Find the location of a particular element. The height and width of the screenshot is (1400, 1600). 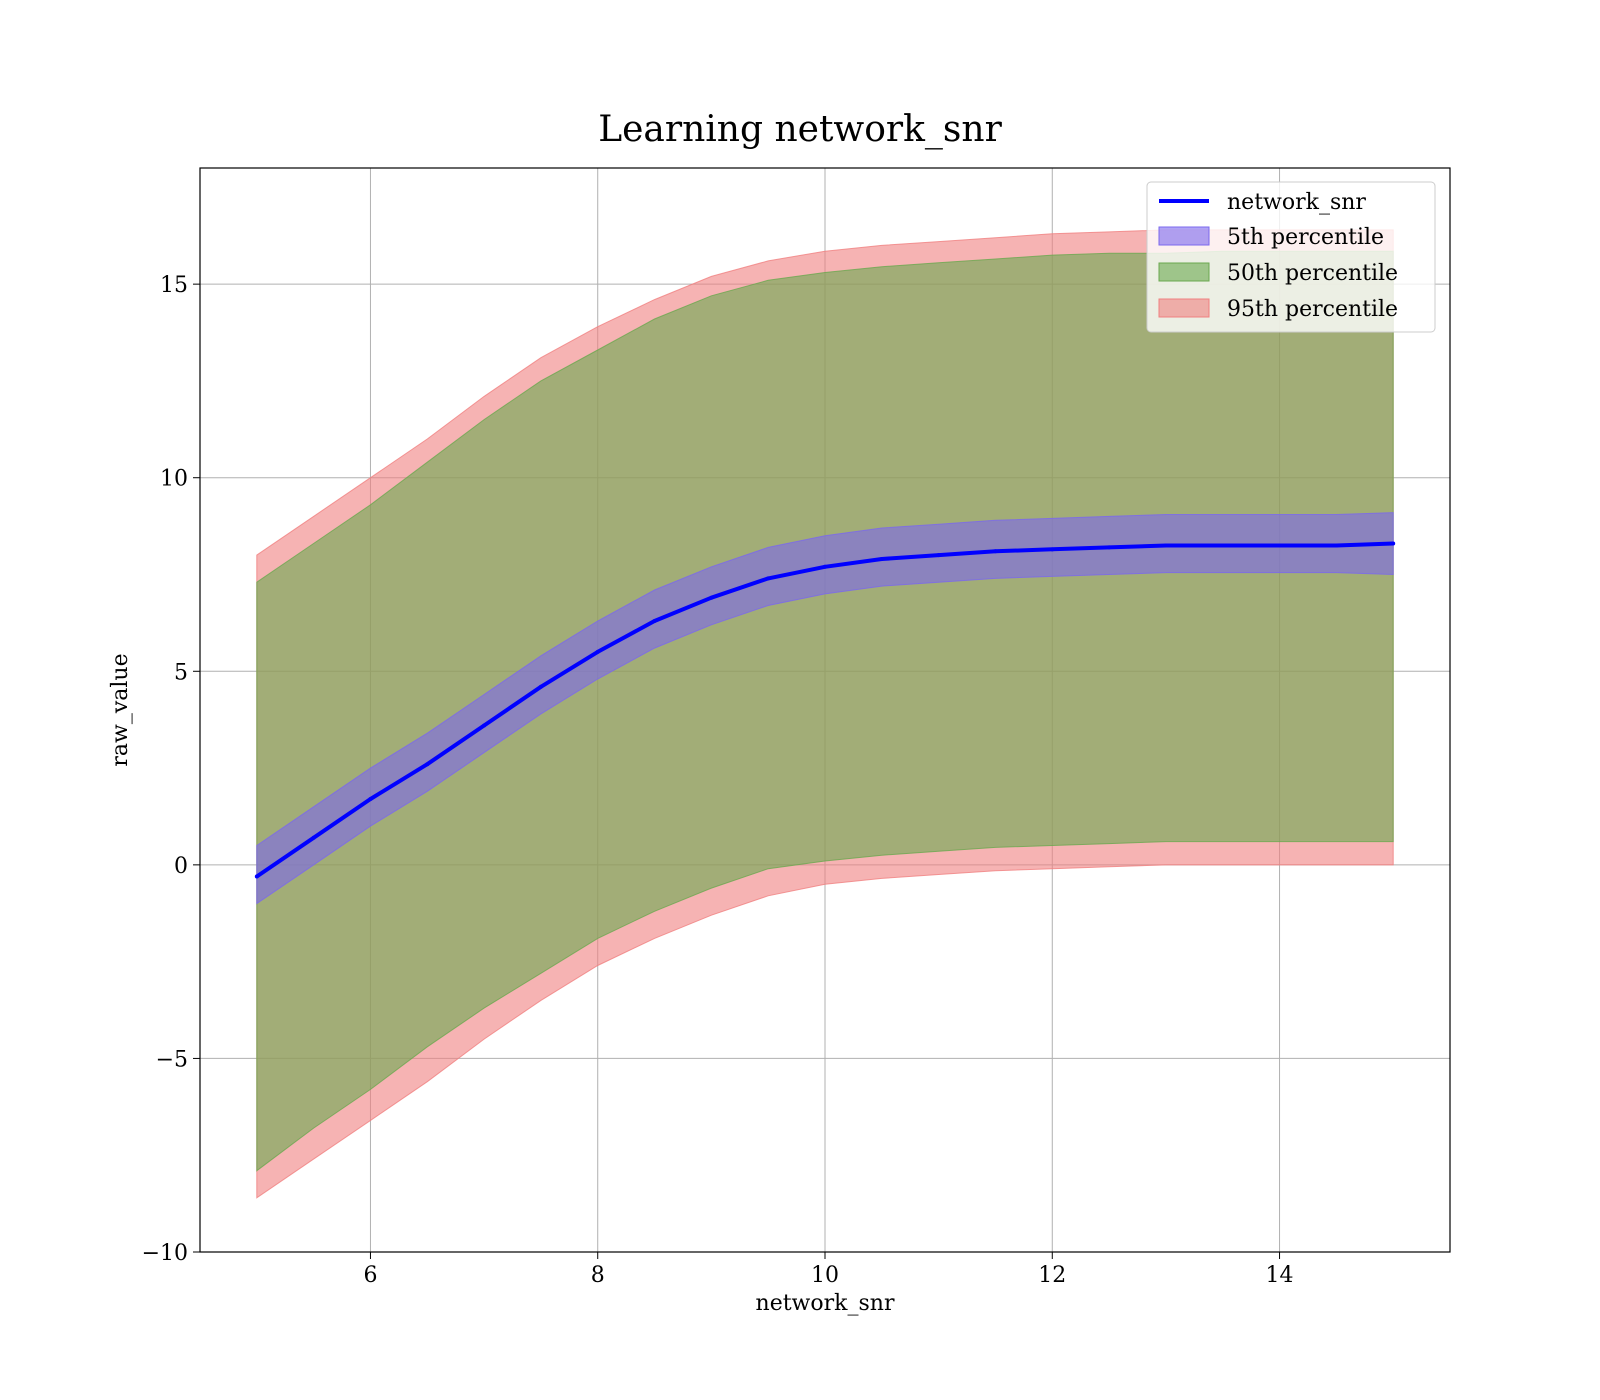

legend-label-5th-percentile: 5th percentile is located at coordinates (1305, 237).